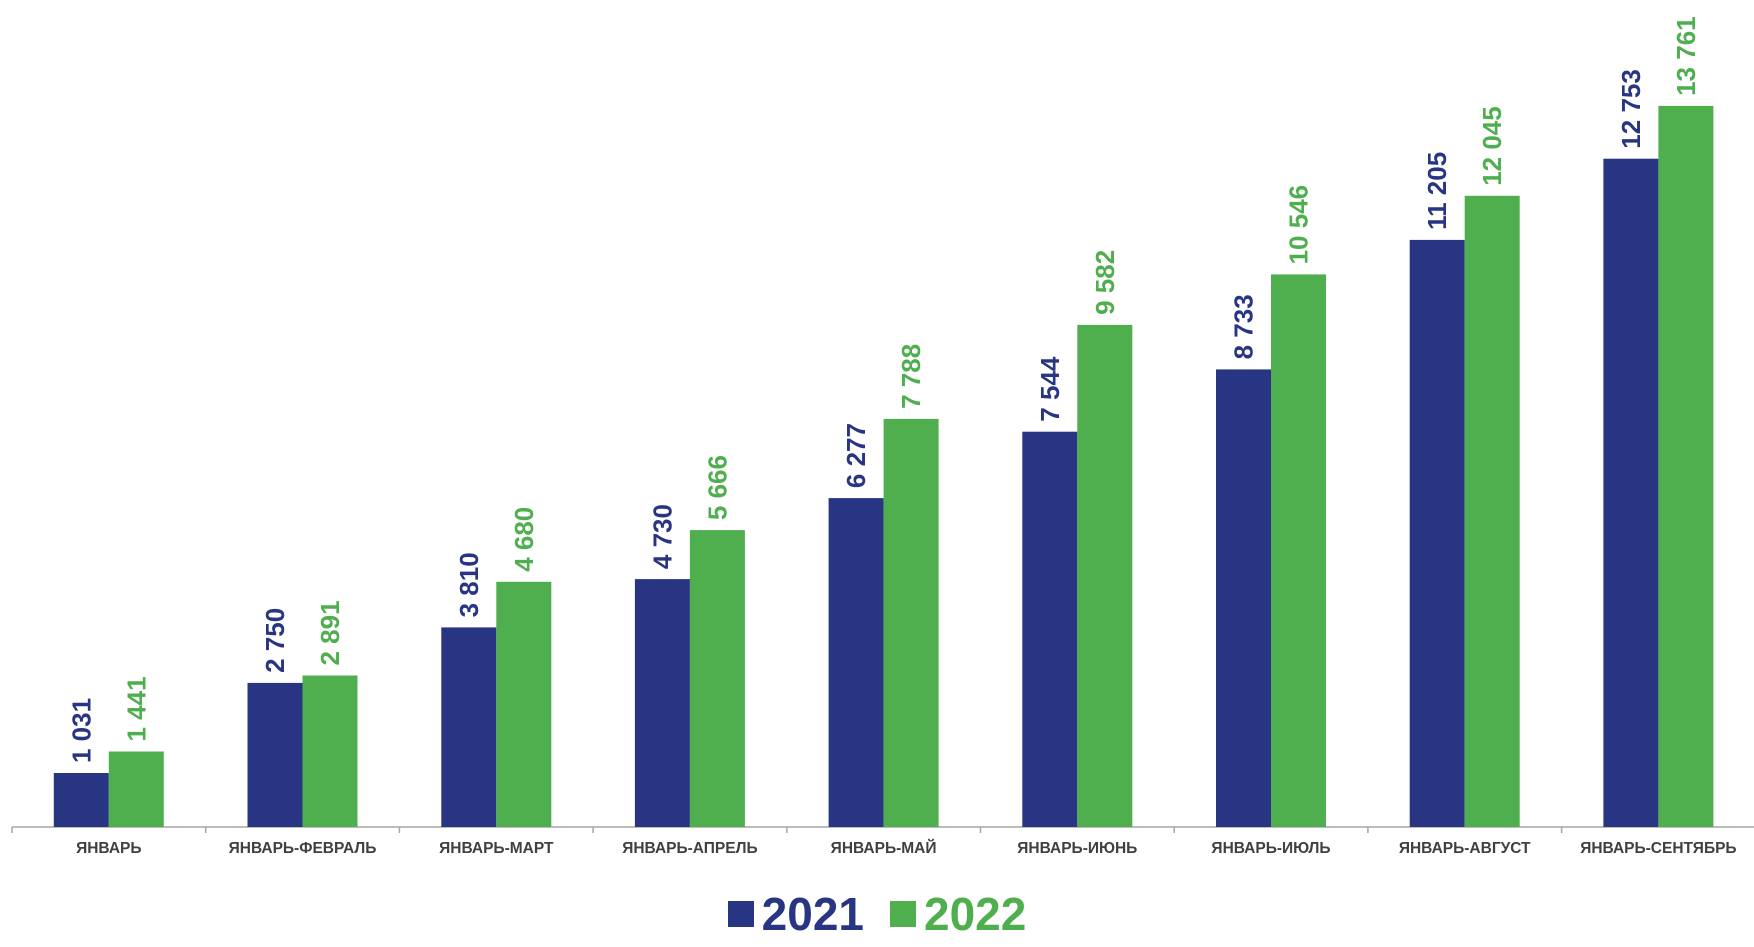 This screenshot has width=1754, height=947. Describe the element at coordinates (975, 913) in the screenshot. I see `legend-label-2022: 2022` at that location.